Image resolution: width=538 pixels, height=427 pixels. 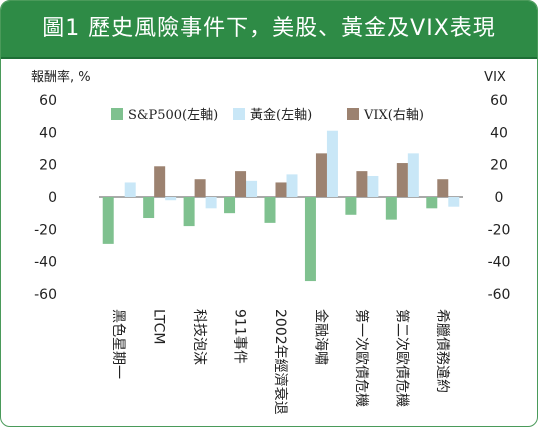 What do you see at coordinates (499, 198) in the screenshot?
I see `right-tick-label: 0` at bounding box center [499, 198].